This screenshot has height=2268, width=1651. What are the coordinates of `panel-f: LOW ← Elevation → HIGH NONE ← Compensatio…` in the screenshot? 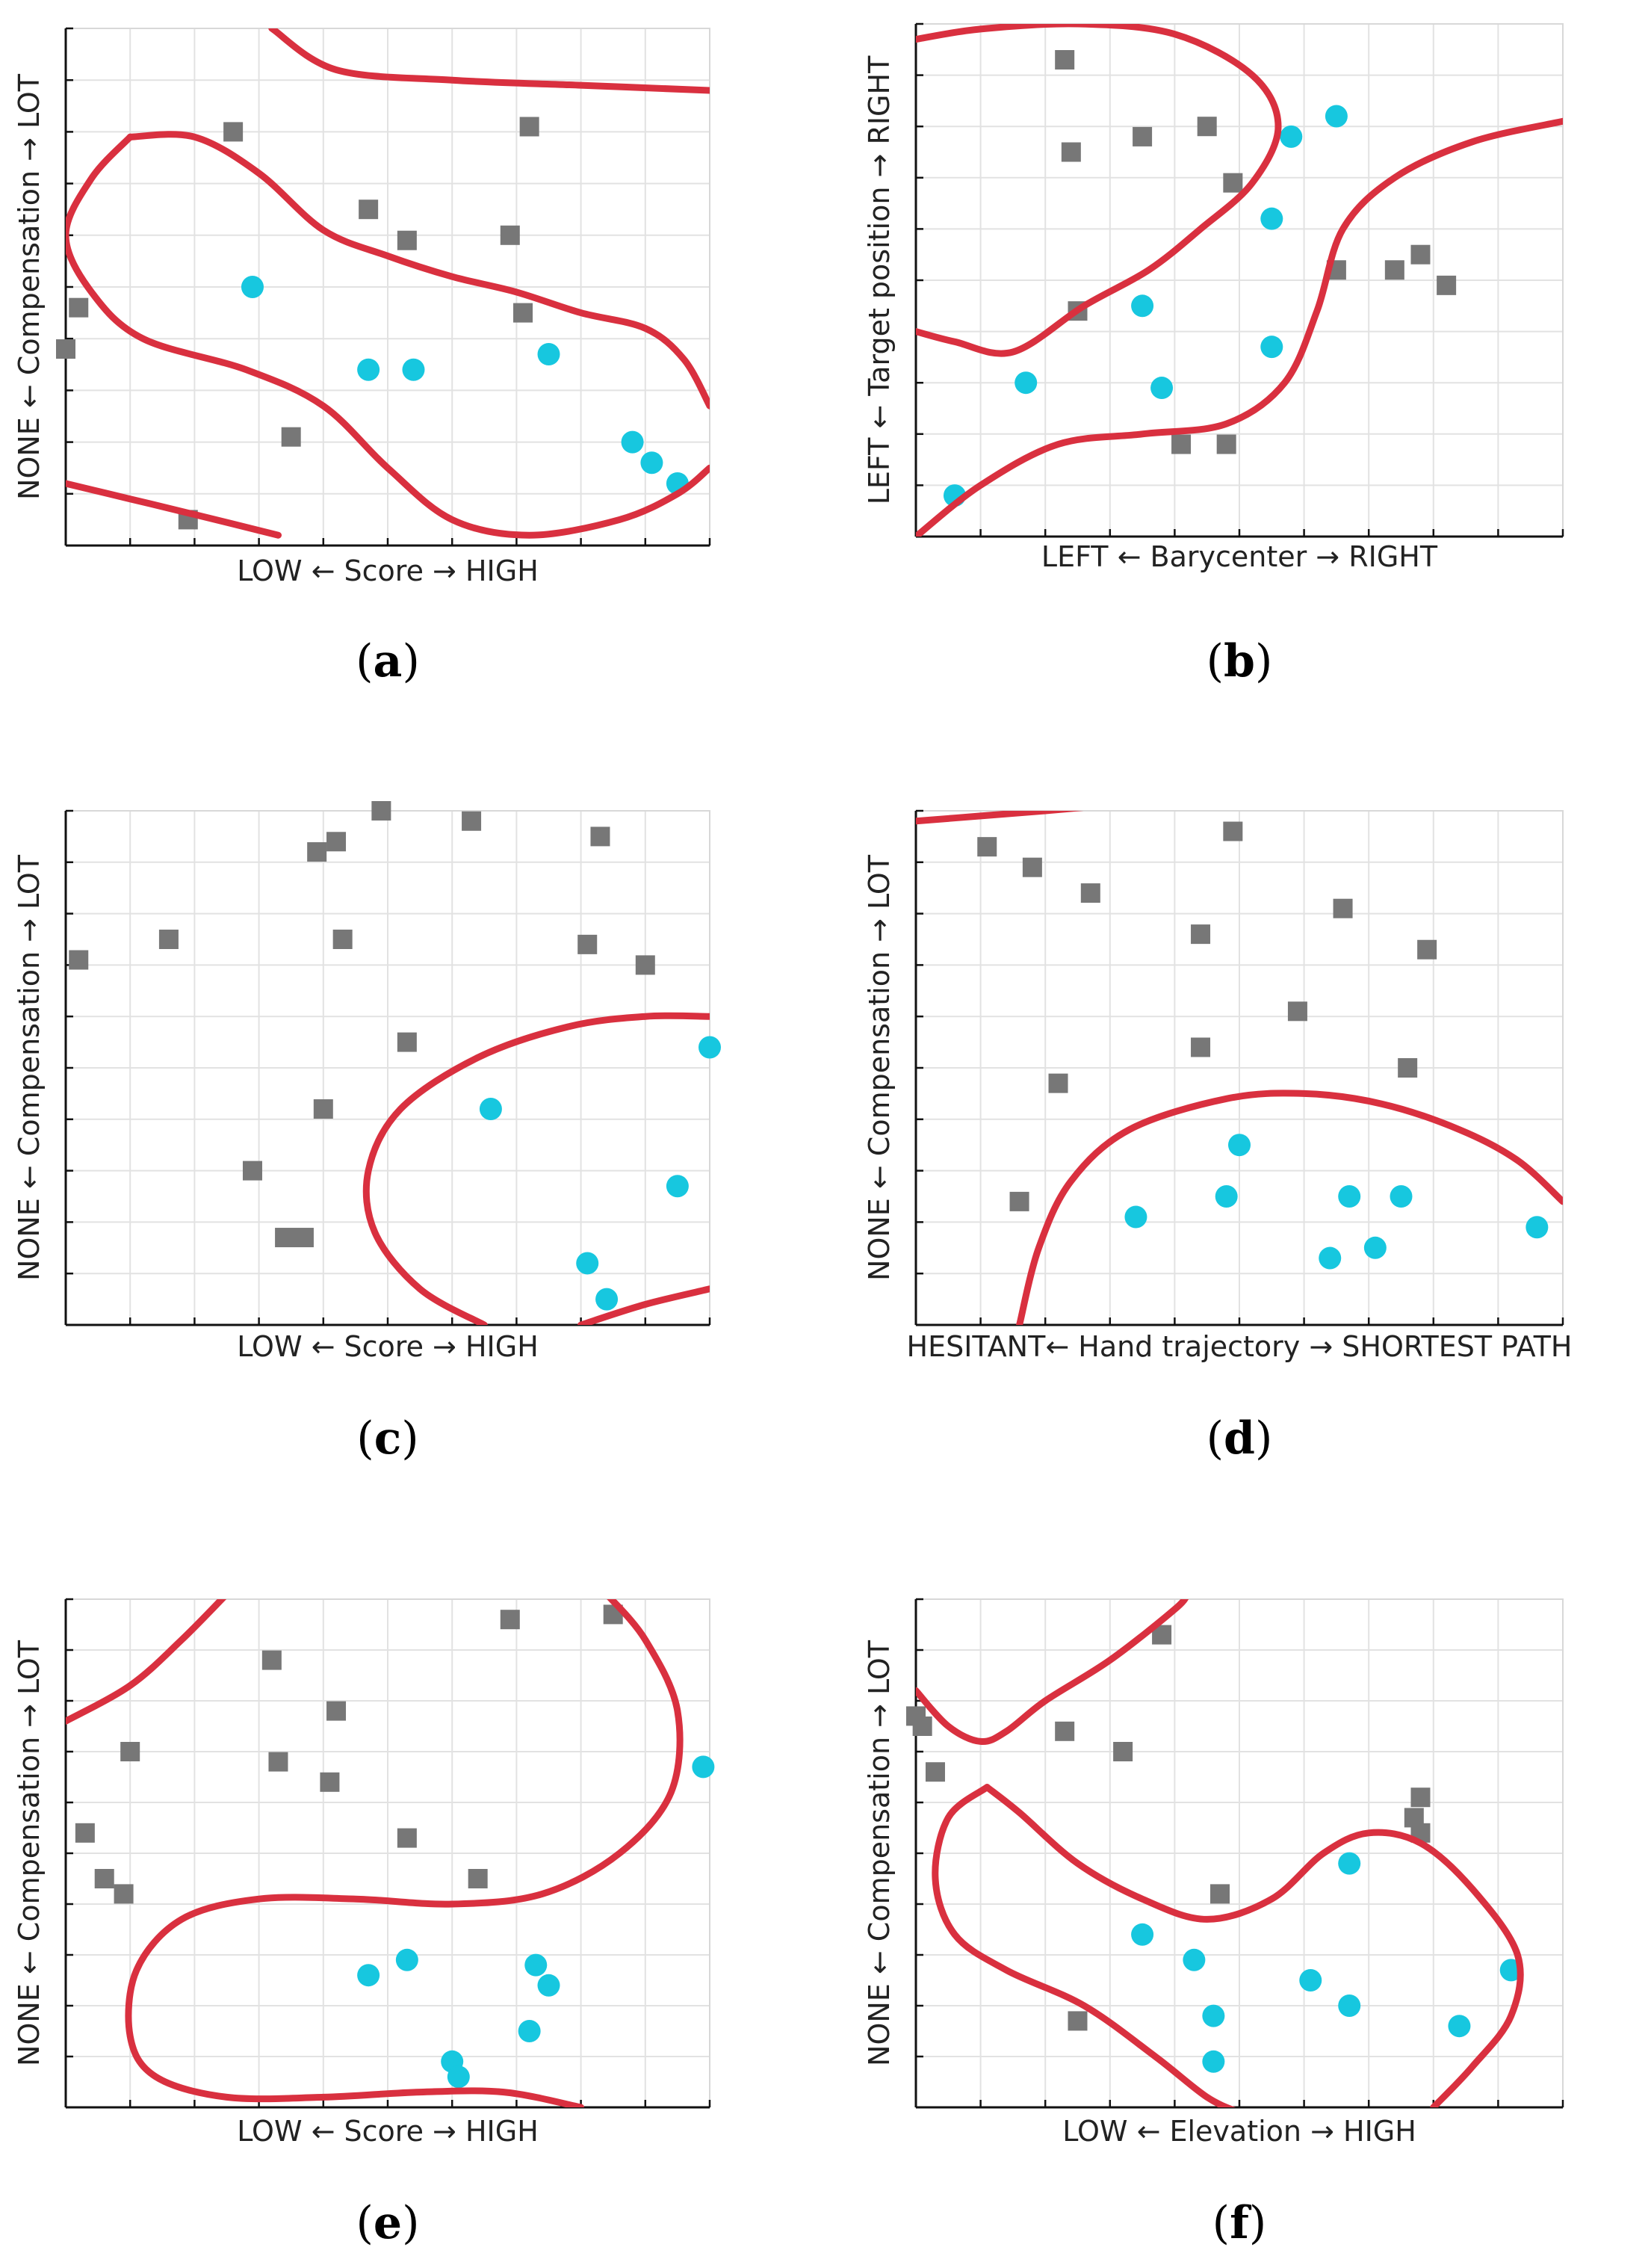 It's located at (1214, 1924).